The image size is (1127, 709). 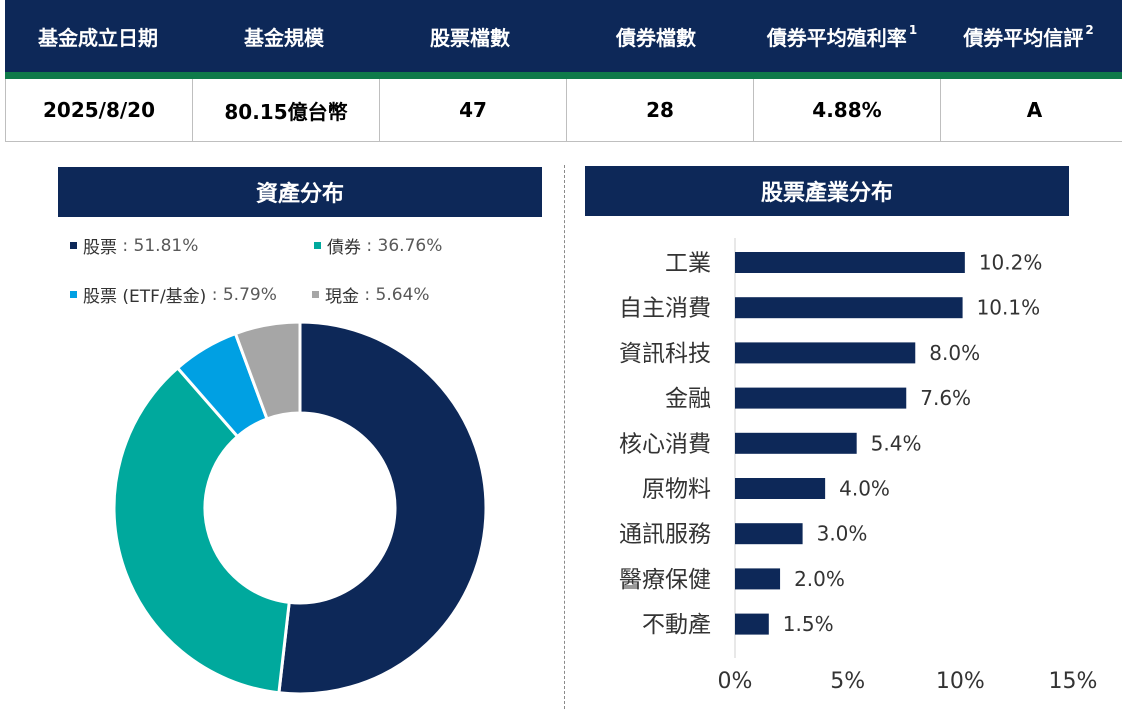 I want to click on category-label: 通訊服務, so click(x=665, y=535).